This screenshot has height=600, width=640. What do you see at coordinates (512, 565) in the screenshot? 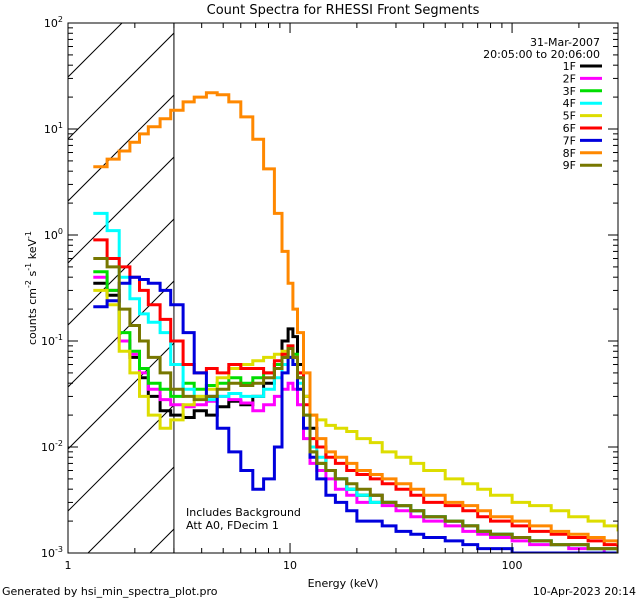
I see `x-tick-label: 100` at bounding box center [512, 565].